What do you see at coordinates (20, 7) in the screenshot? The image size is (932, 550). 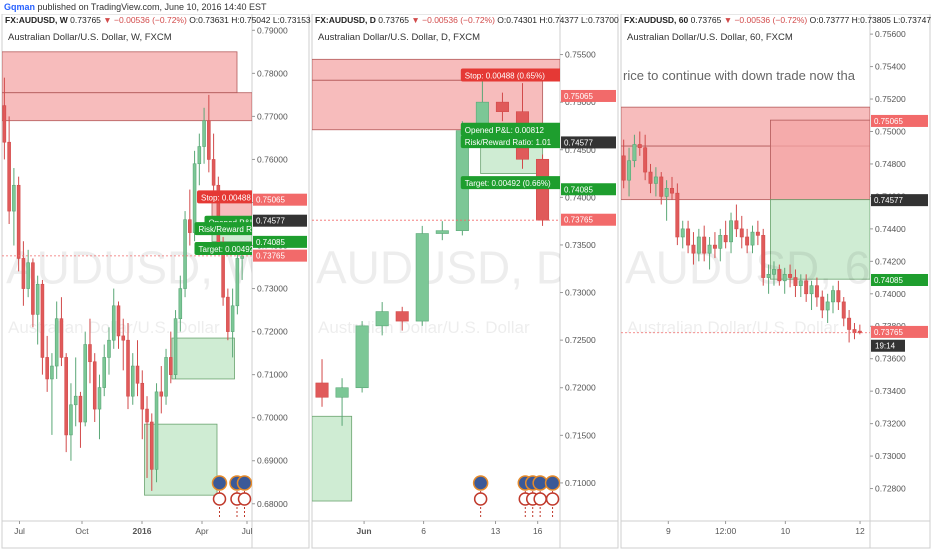 I see `author-name: Gqman` at bounding box center [20, 7].